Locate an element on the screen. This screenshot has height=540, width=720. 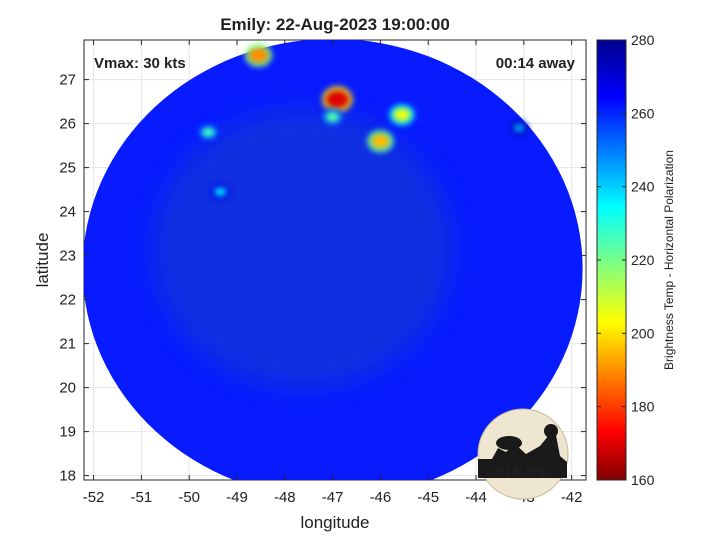
colorbar-tick-label: 240 is located at coordinates (643, 187).